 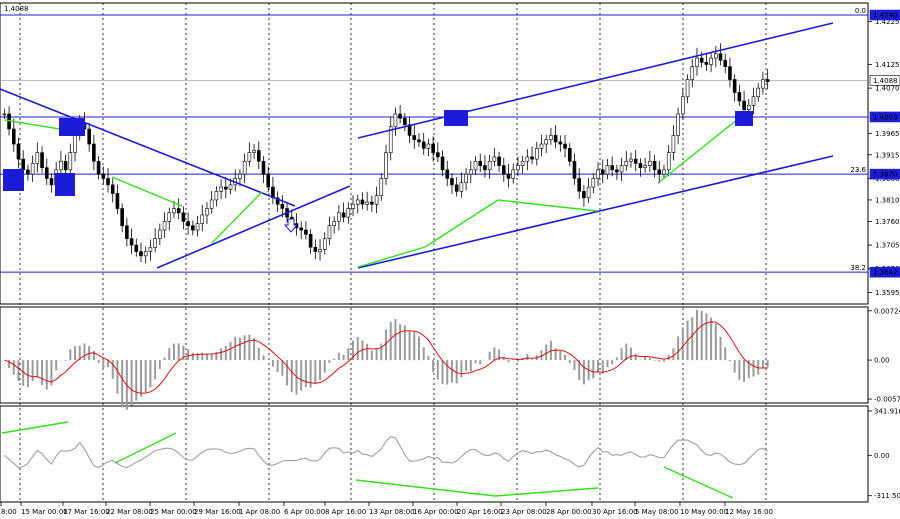 What do you see at coordinates (9, 512) in the screenshot?
I see `time-tick-label: 8:00` at bounding box center [9, 512].